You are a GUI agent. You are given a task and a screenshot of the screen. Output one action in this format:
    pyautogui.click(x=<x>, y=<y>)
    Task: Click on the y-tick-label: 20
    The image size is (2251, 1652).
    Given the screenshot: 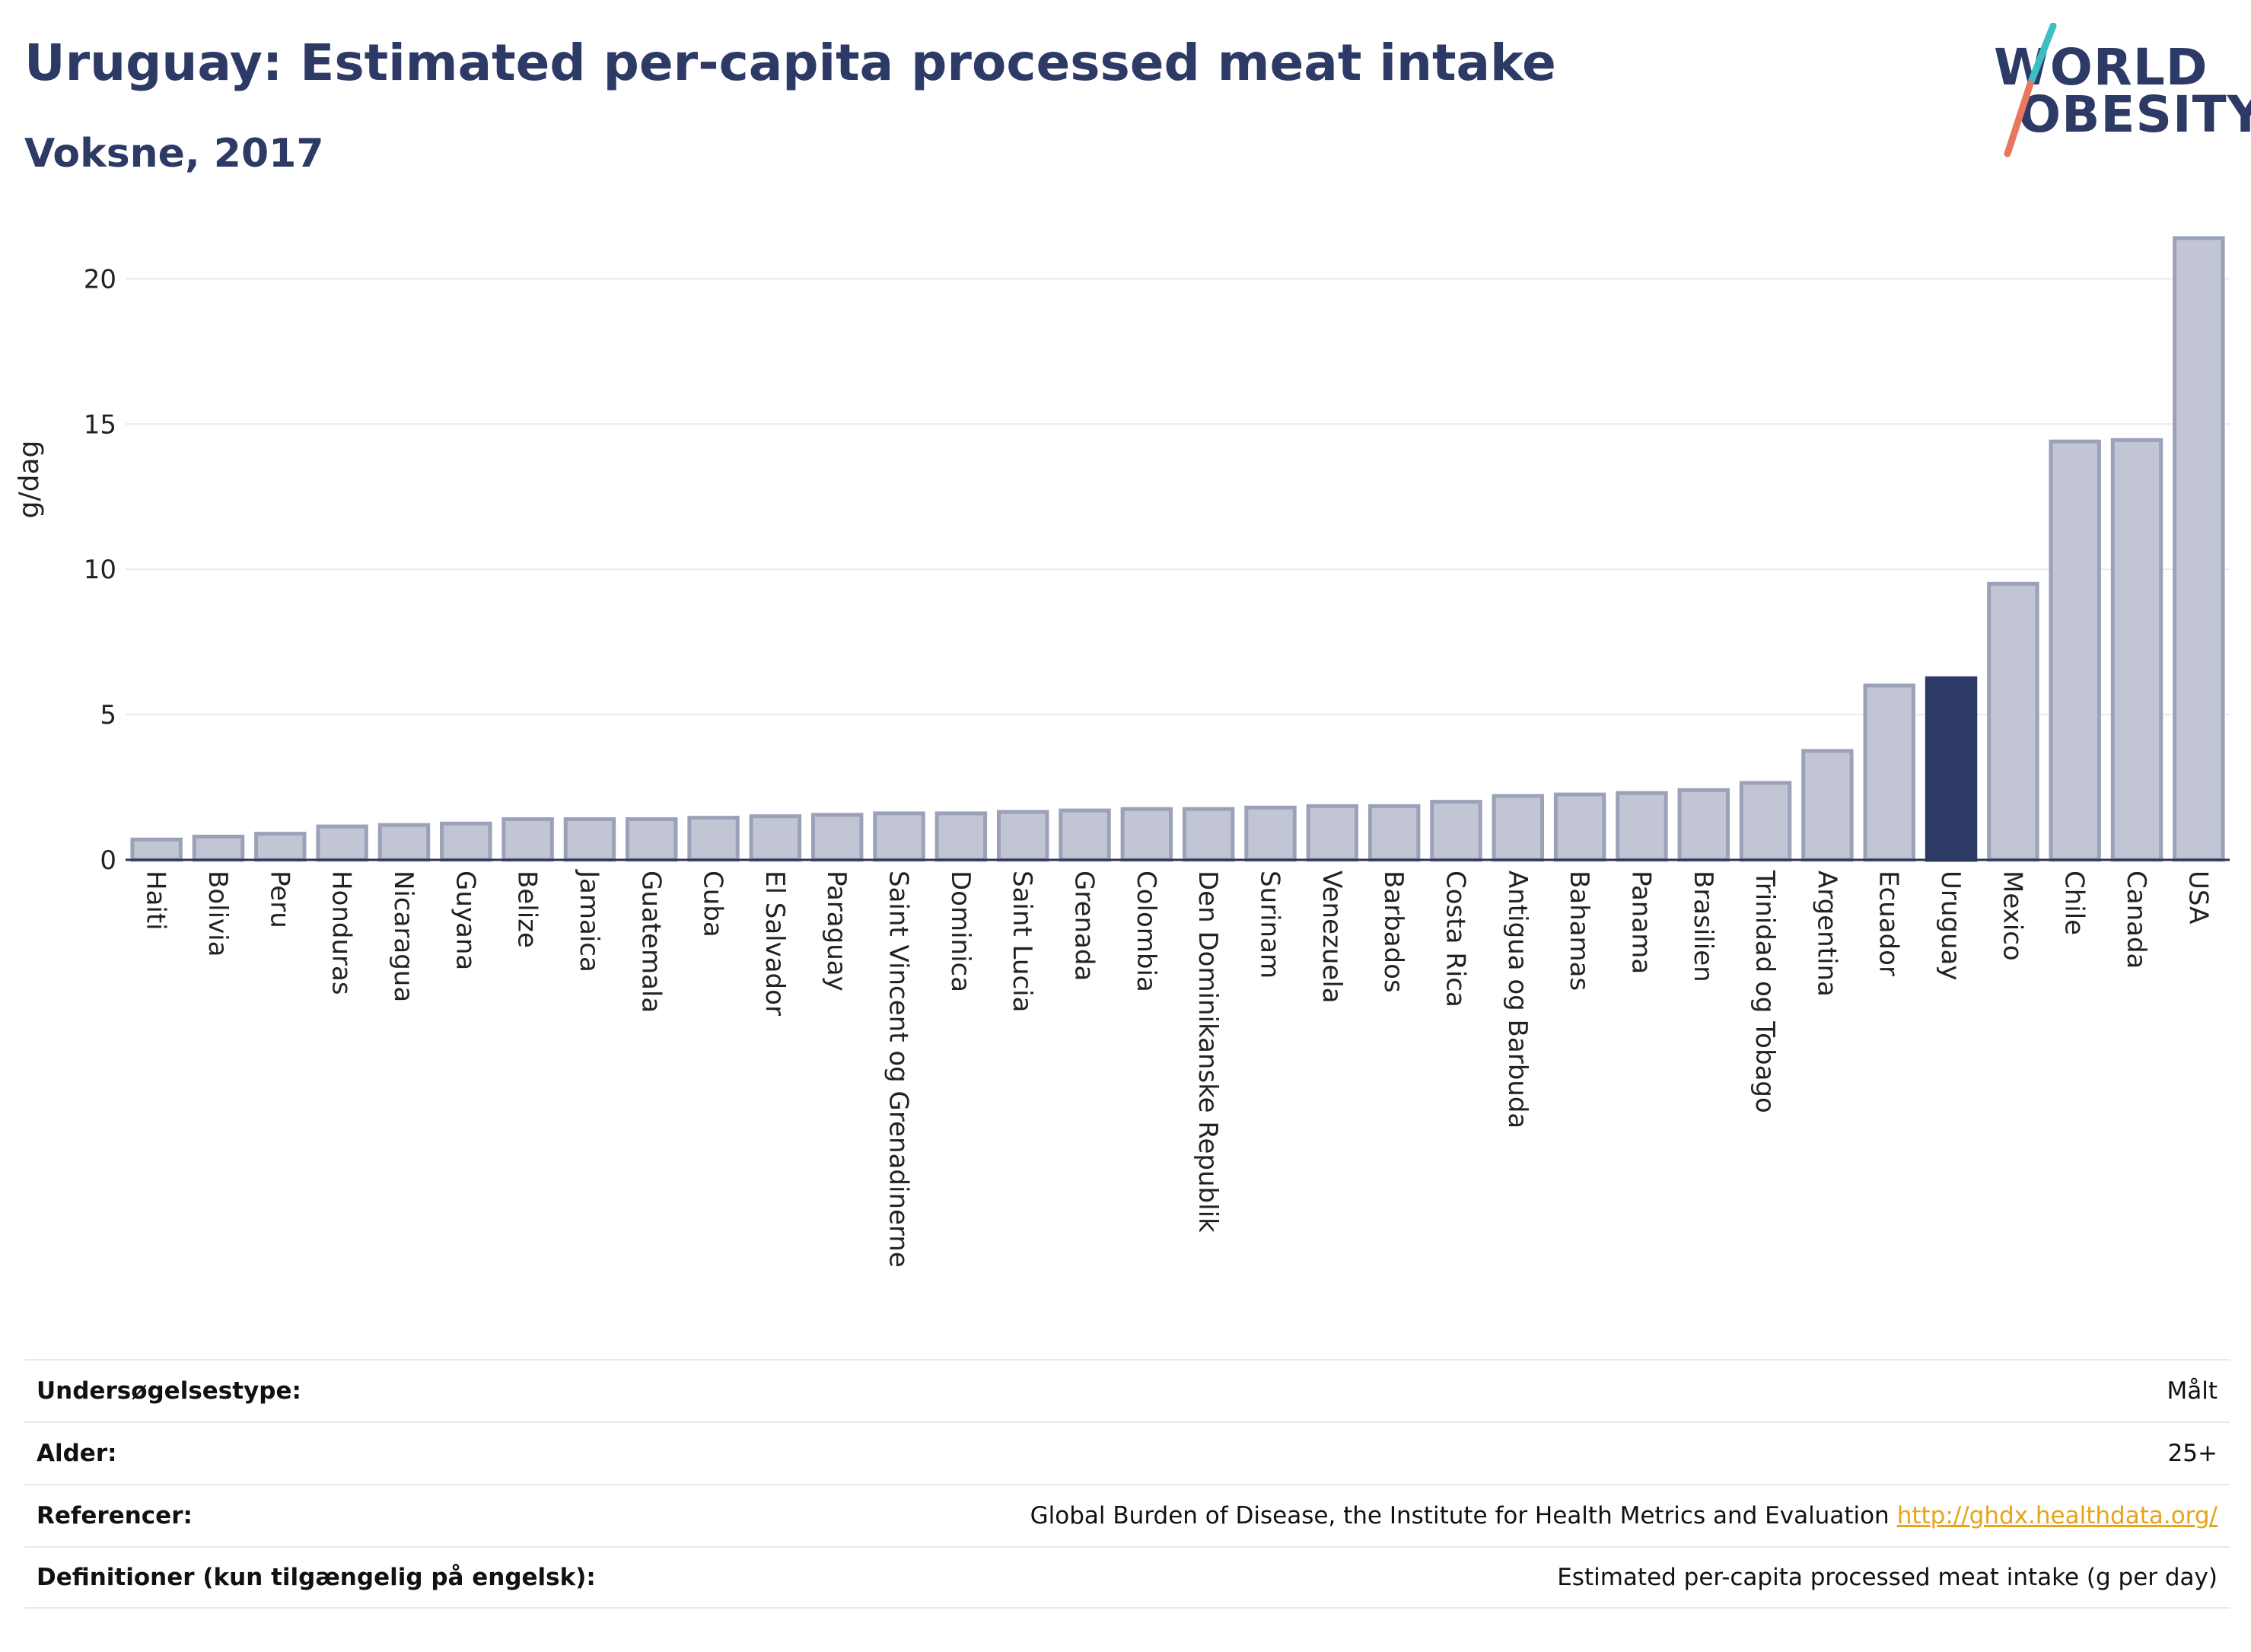 What is the action you would take?
    pyautogui.click(x=100, y=279)
    